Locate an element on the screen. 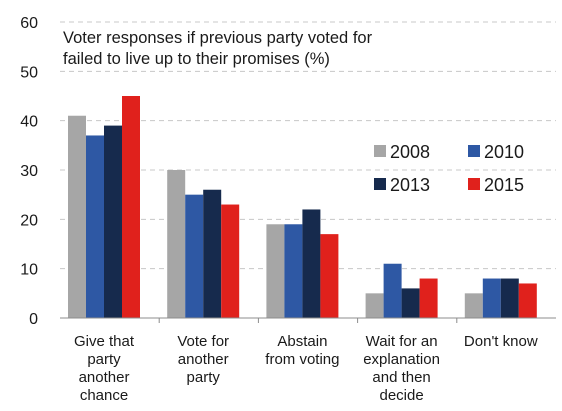  legend-label-2013: 2013 is located at coordinates (410, 185).